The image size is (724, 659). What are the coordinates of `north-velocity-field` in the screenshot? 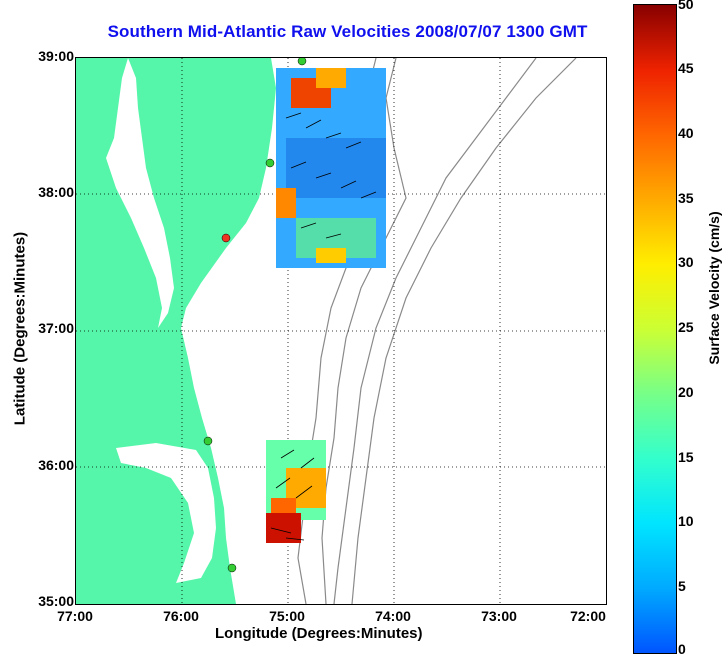 It's located at (331, 168).